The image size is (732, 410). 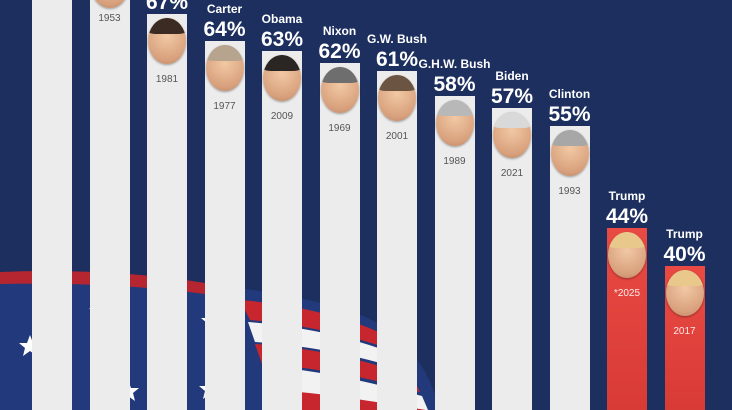 I want to click on bar-year-label: 2017, so click(x=684, y=331).